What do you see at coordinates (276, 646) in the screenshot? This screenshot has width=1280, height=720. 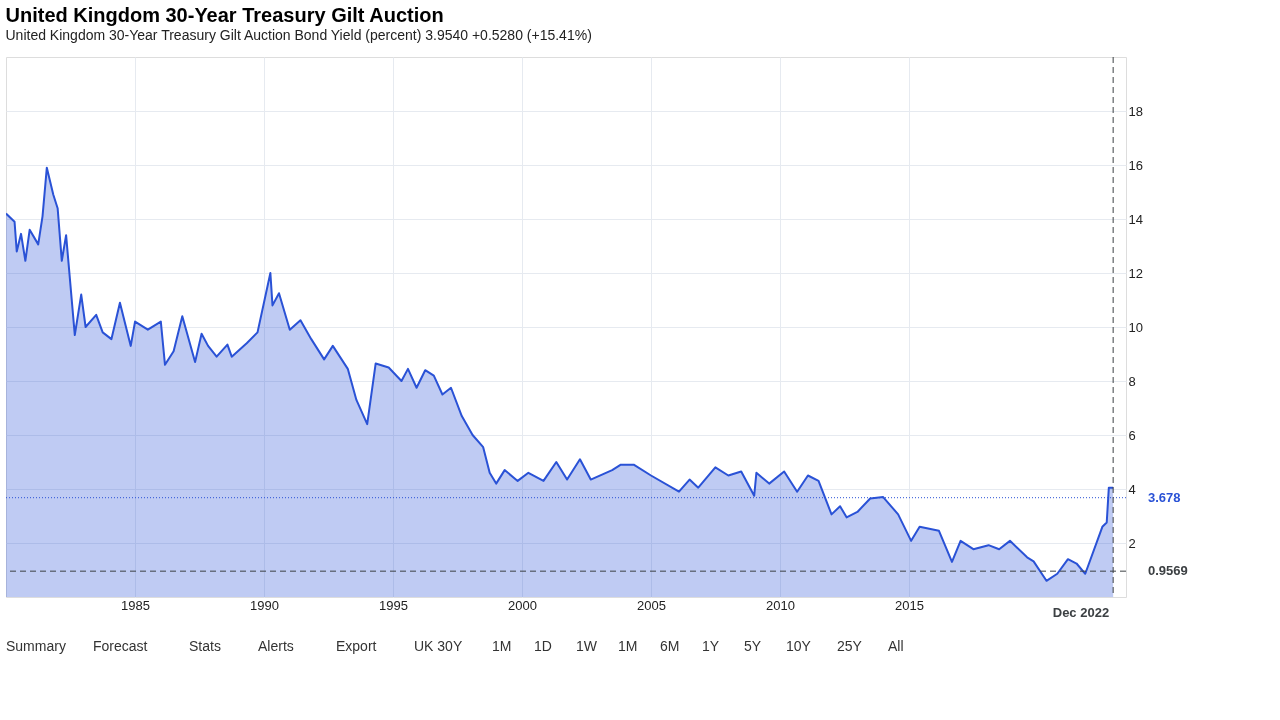 I see `text: Alerts` at bounding box center [276, 646].